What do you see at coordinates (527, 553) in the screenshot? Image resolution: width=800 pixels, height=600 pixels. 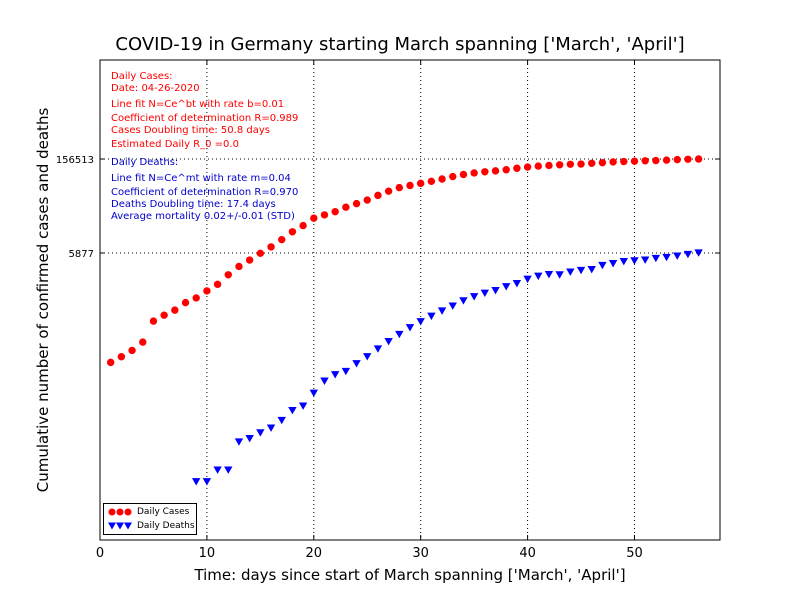 I see `x-tick-label: 40` at bounding box center [527, 553].